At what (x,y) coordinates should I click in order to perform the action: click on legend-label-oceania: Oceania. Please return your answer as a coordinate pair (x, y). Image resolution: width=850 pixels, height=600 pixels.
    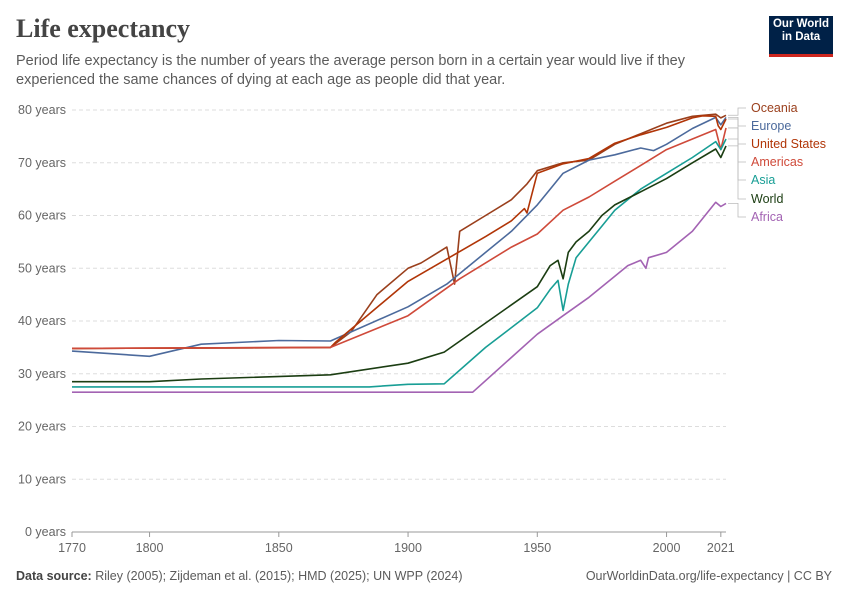
    Looking at the image, I should click on (774, 108).